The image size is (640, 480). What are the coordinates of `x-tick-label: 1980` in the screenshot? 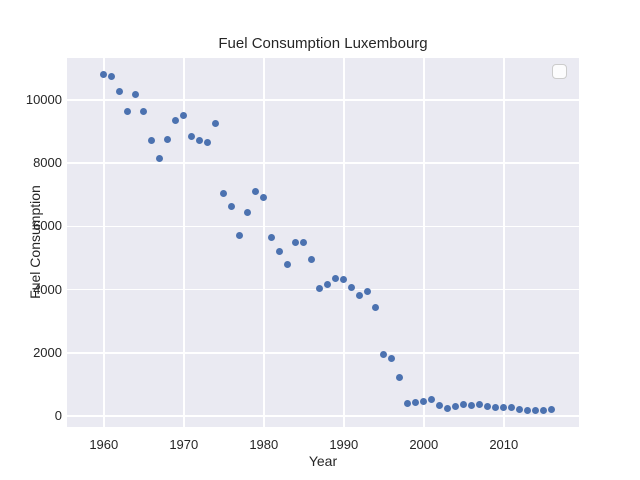 It's located at (264, 444).